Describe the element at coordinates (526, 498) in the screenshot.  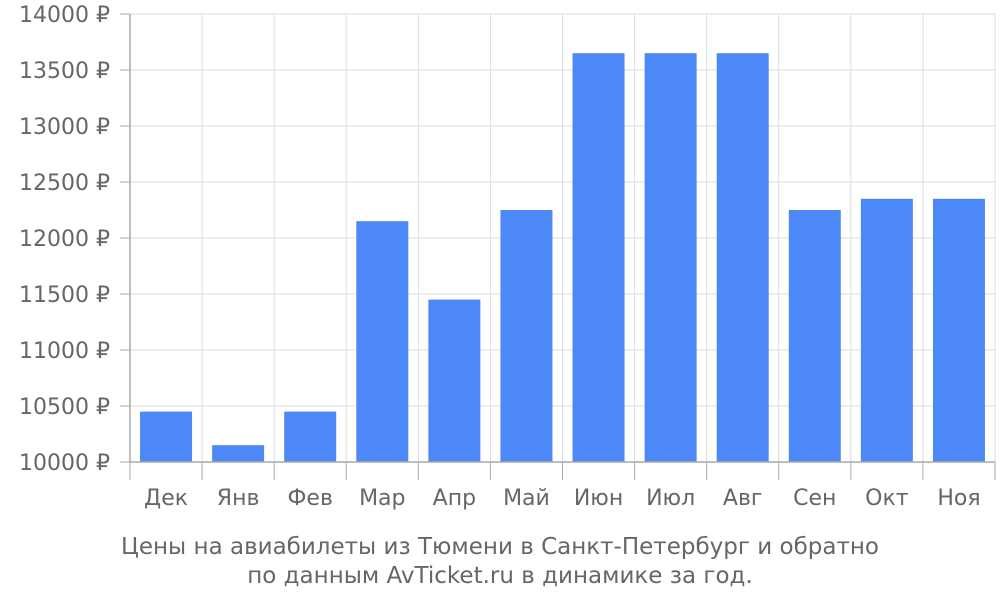
I see `x-tick-label-5: Май` at that location.